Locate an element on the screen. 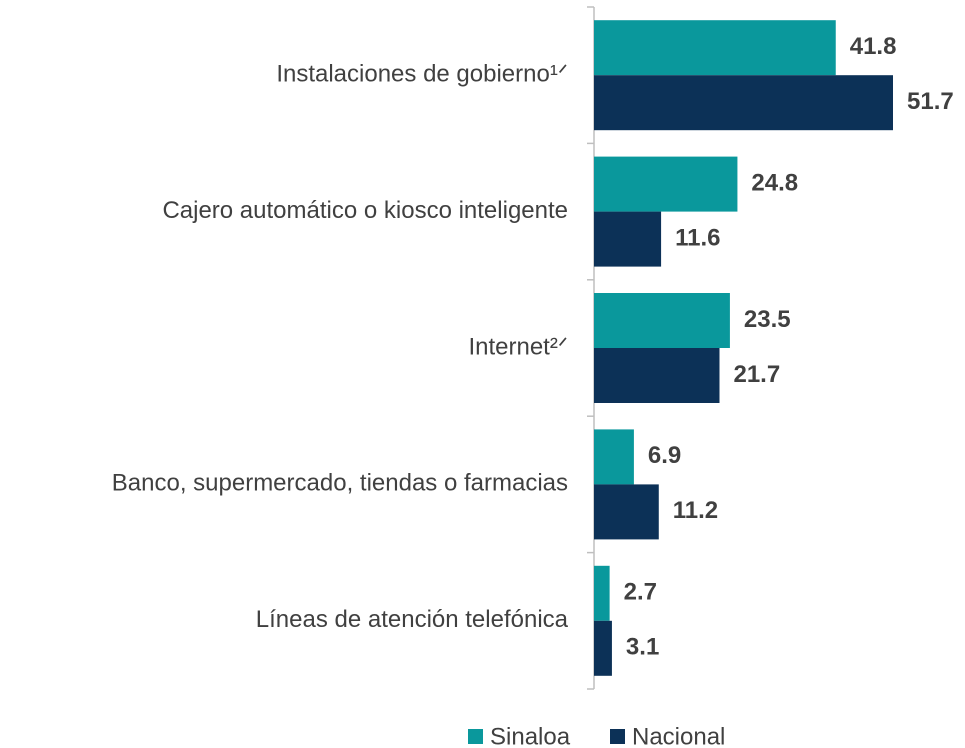 Image resolution: width=965 pixels, height=748 pixels. category-label: Cajero automático o kiosco inteligente is located at coordinates (365, 210).